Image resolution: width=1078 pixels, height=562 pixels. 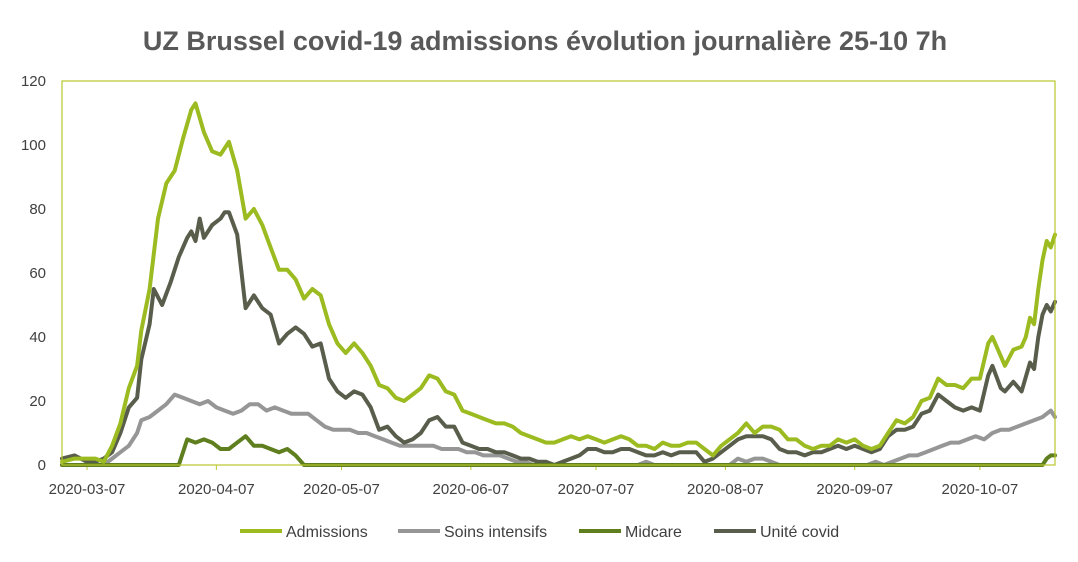 What do you see at coordinates (799, 532) in the screenshot?
I see `legend-label-unit-covid: Unité covid` at bounding box center [799, 532].